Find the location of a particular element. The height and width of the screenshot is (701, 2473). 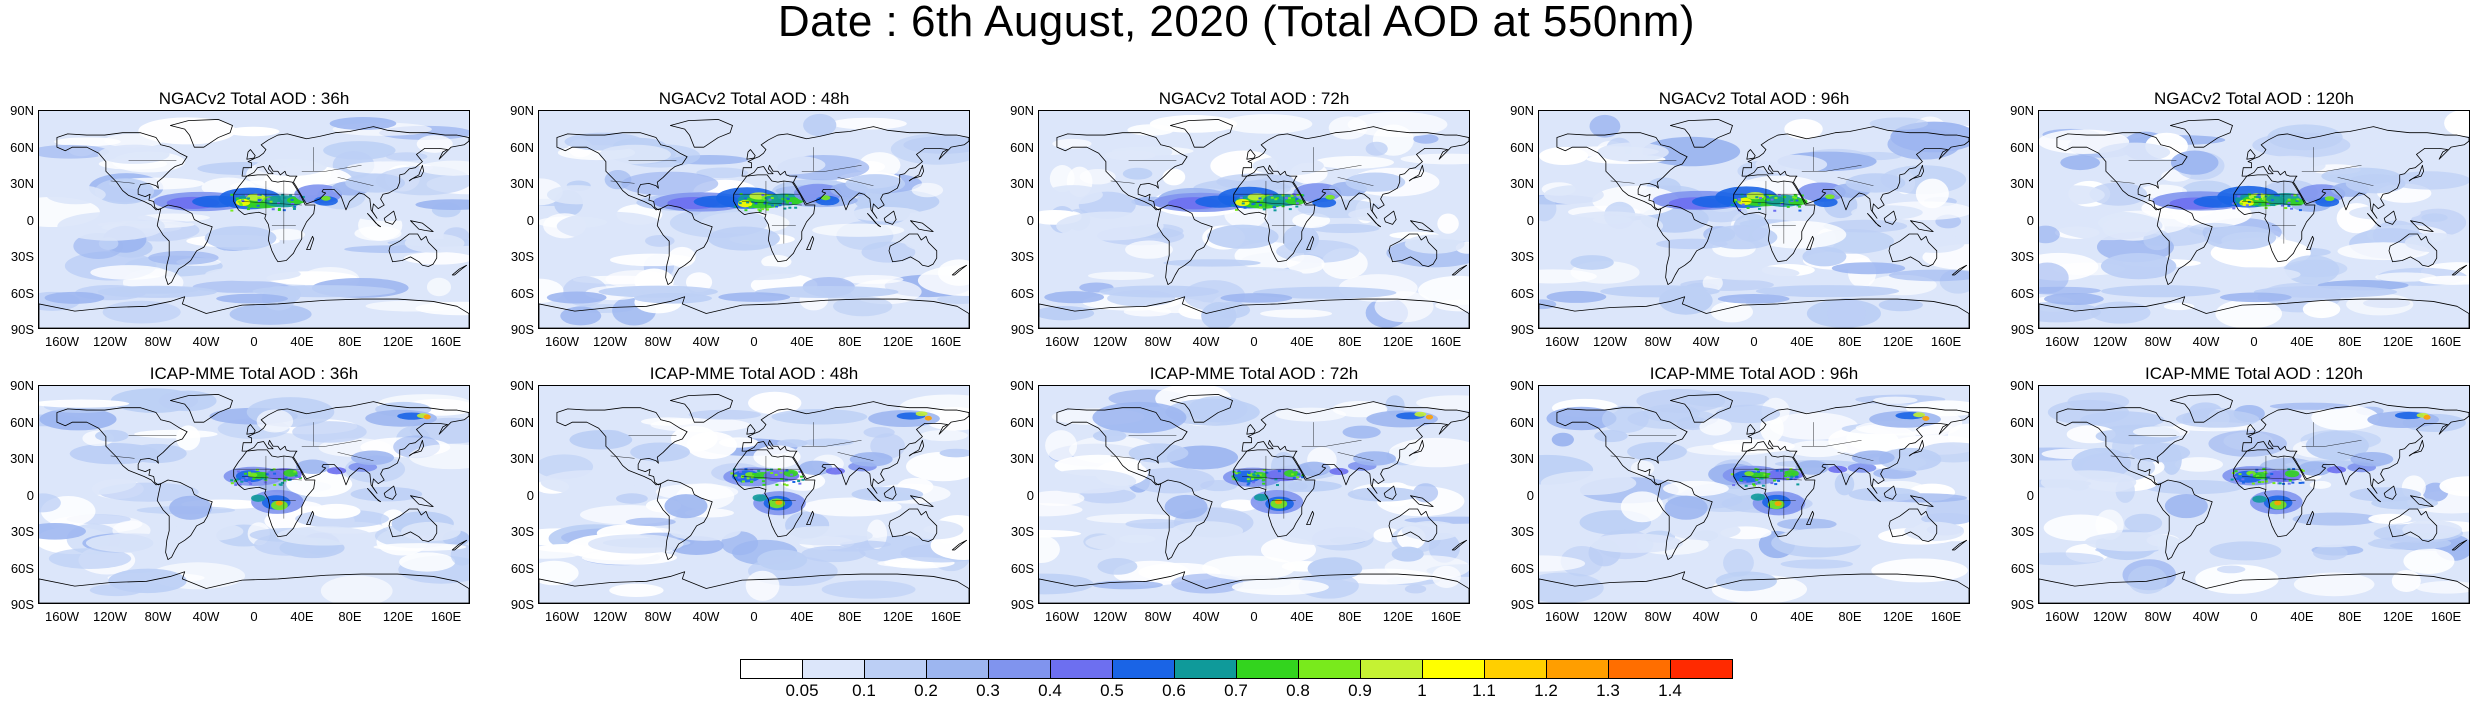

colorbar-label: 1 is located at coordinates (1422, 690).